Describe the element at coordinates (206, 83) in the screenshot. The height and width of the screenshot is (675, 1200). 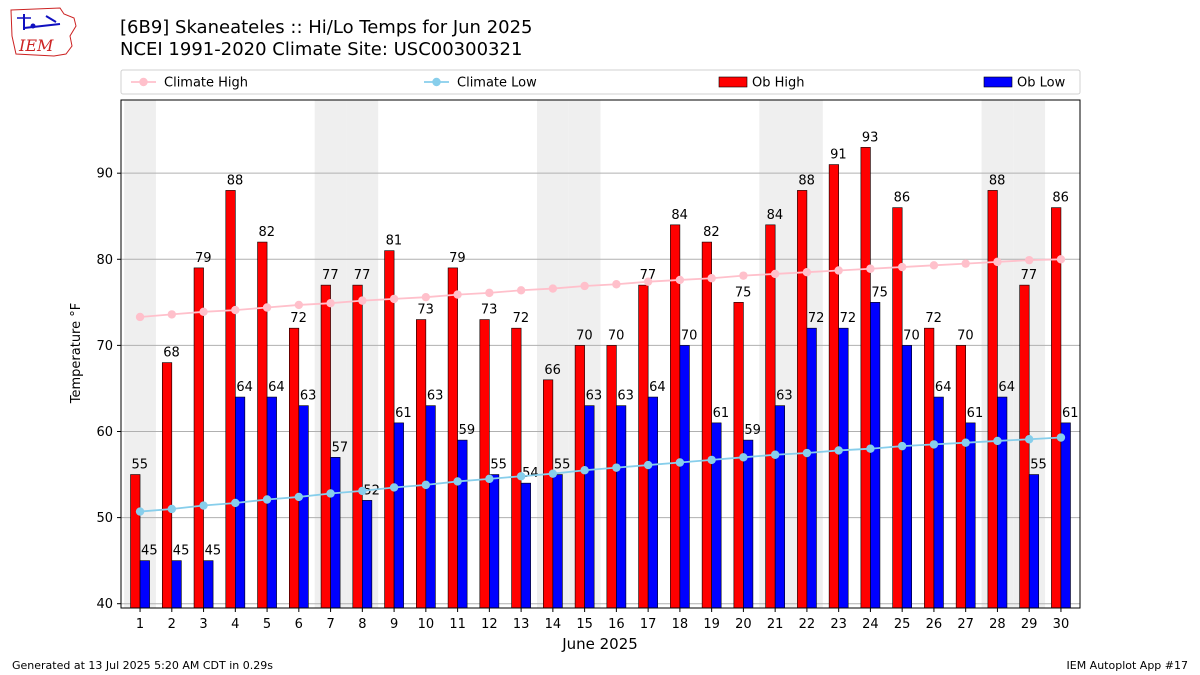
I see `legend-label-climate-high: Climate High` at that location.